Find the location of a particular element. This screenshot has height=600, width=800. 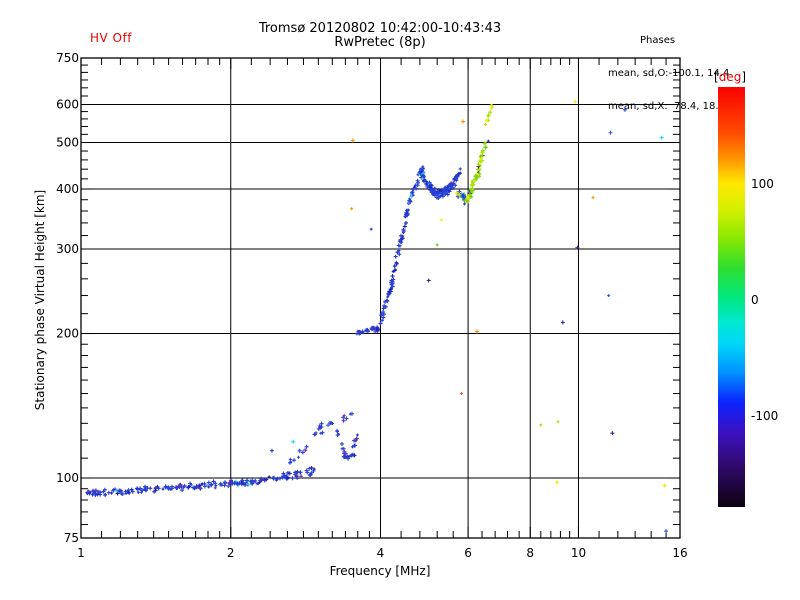

x-tick-label: 8 is located at coordinates (530, 553).